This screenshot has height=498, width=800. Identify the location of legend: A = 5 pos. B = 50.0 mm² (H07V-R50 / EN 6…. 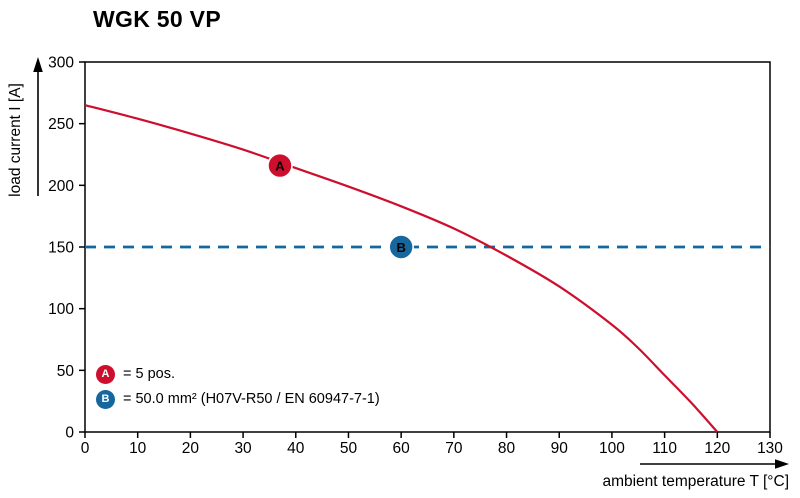
(238, 386).